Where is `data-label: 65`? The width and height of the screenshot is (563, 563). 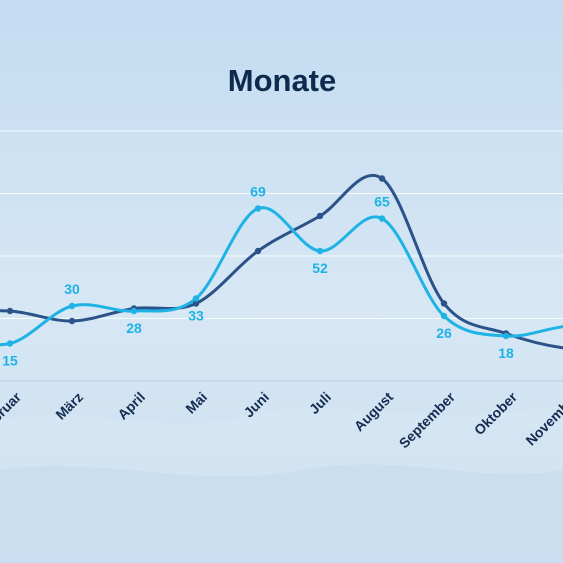 data-label: 65 is located at coordinates (382, 202).